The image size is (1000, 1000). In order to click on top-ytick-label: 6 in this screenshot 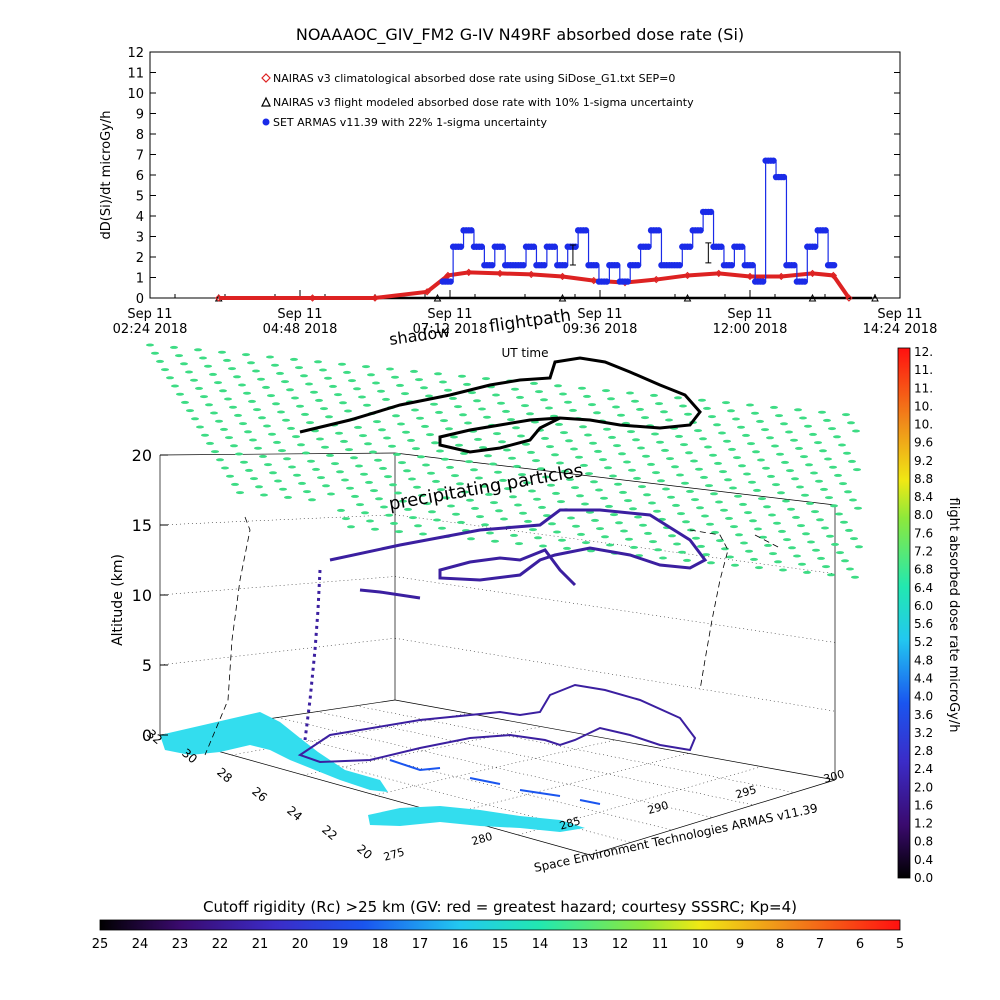, I will do `click(140, 176)`.